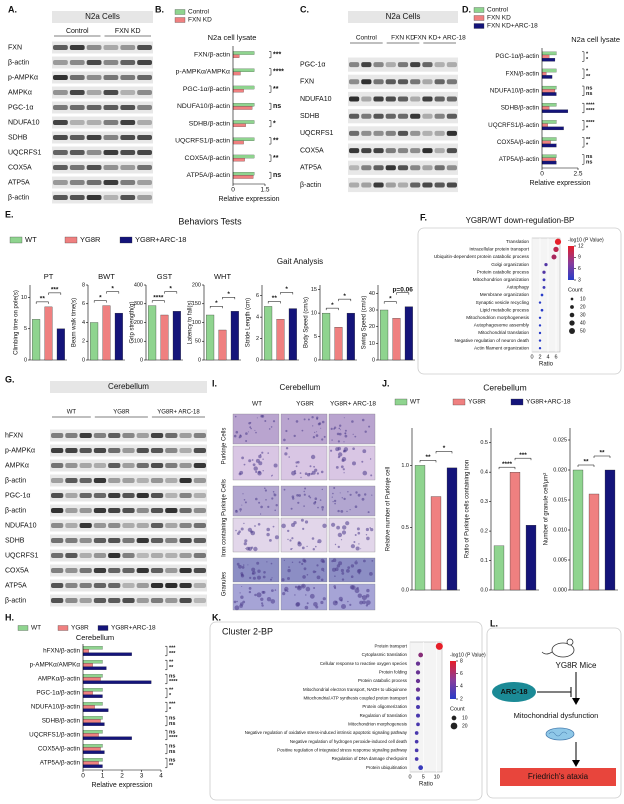  Describe the element at coordinates (503, 302) in the screenshot. I see `term-label: Synaptic vesicle recycling` at that location.